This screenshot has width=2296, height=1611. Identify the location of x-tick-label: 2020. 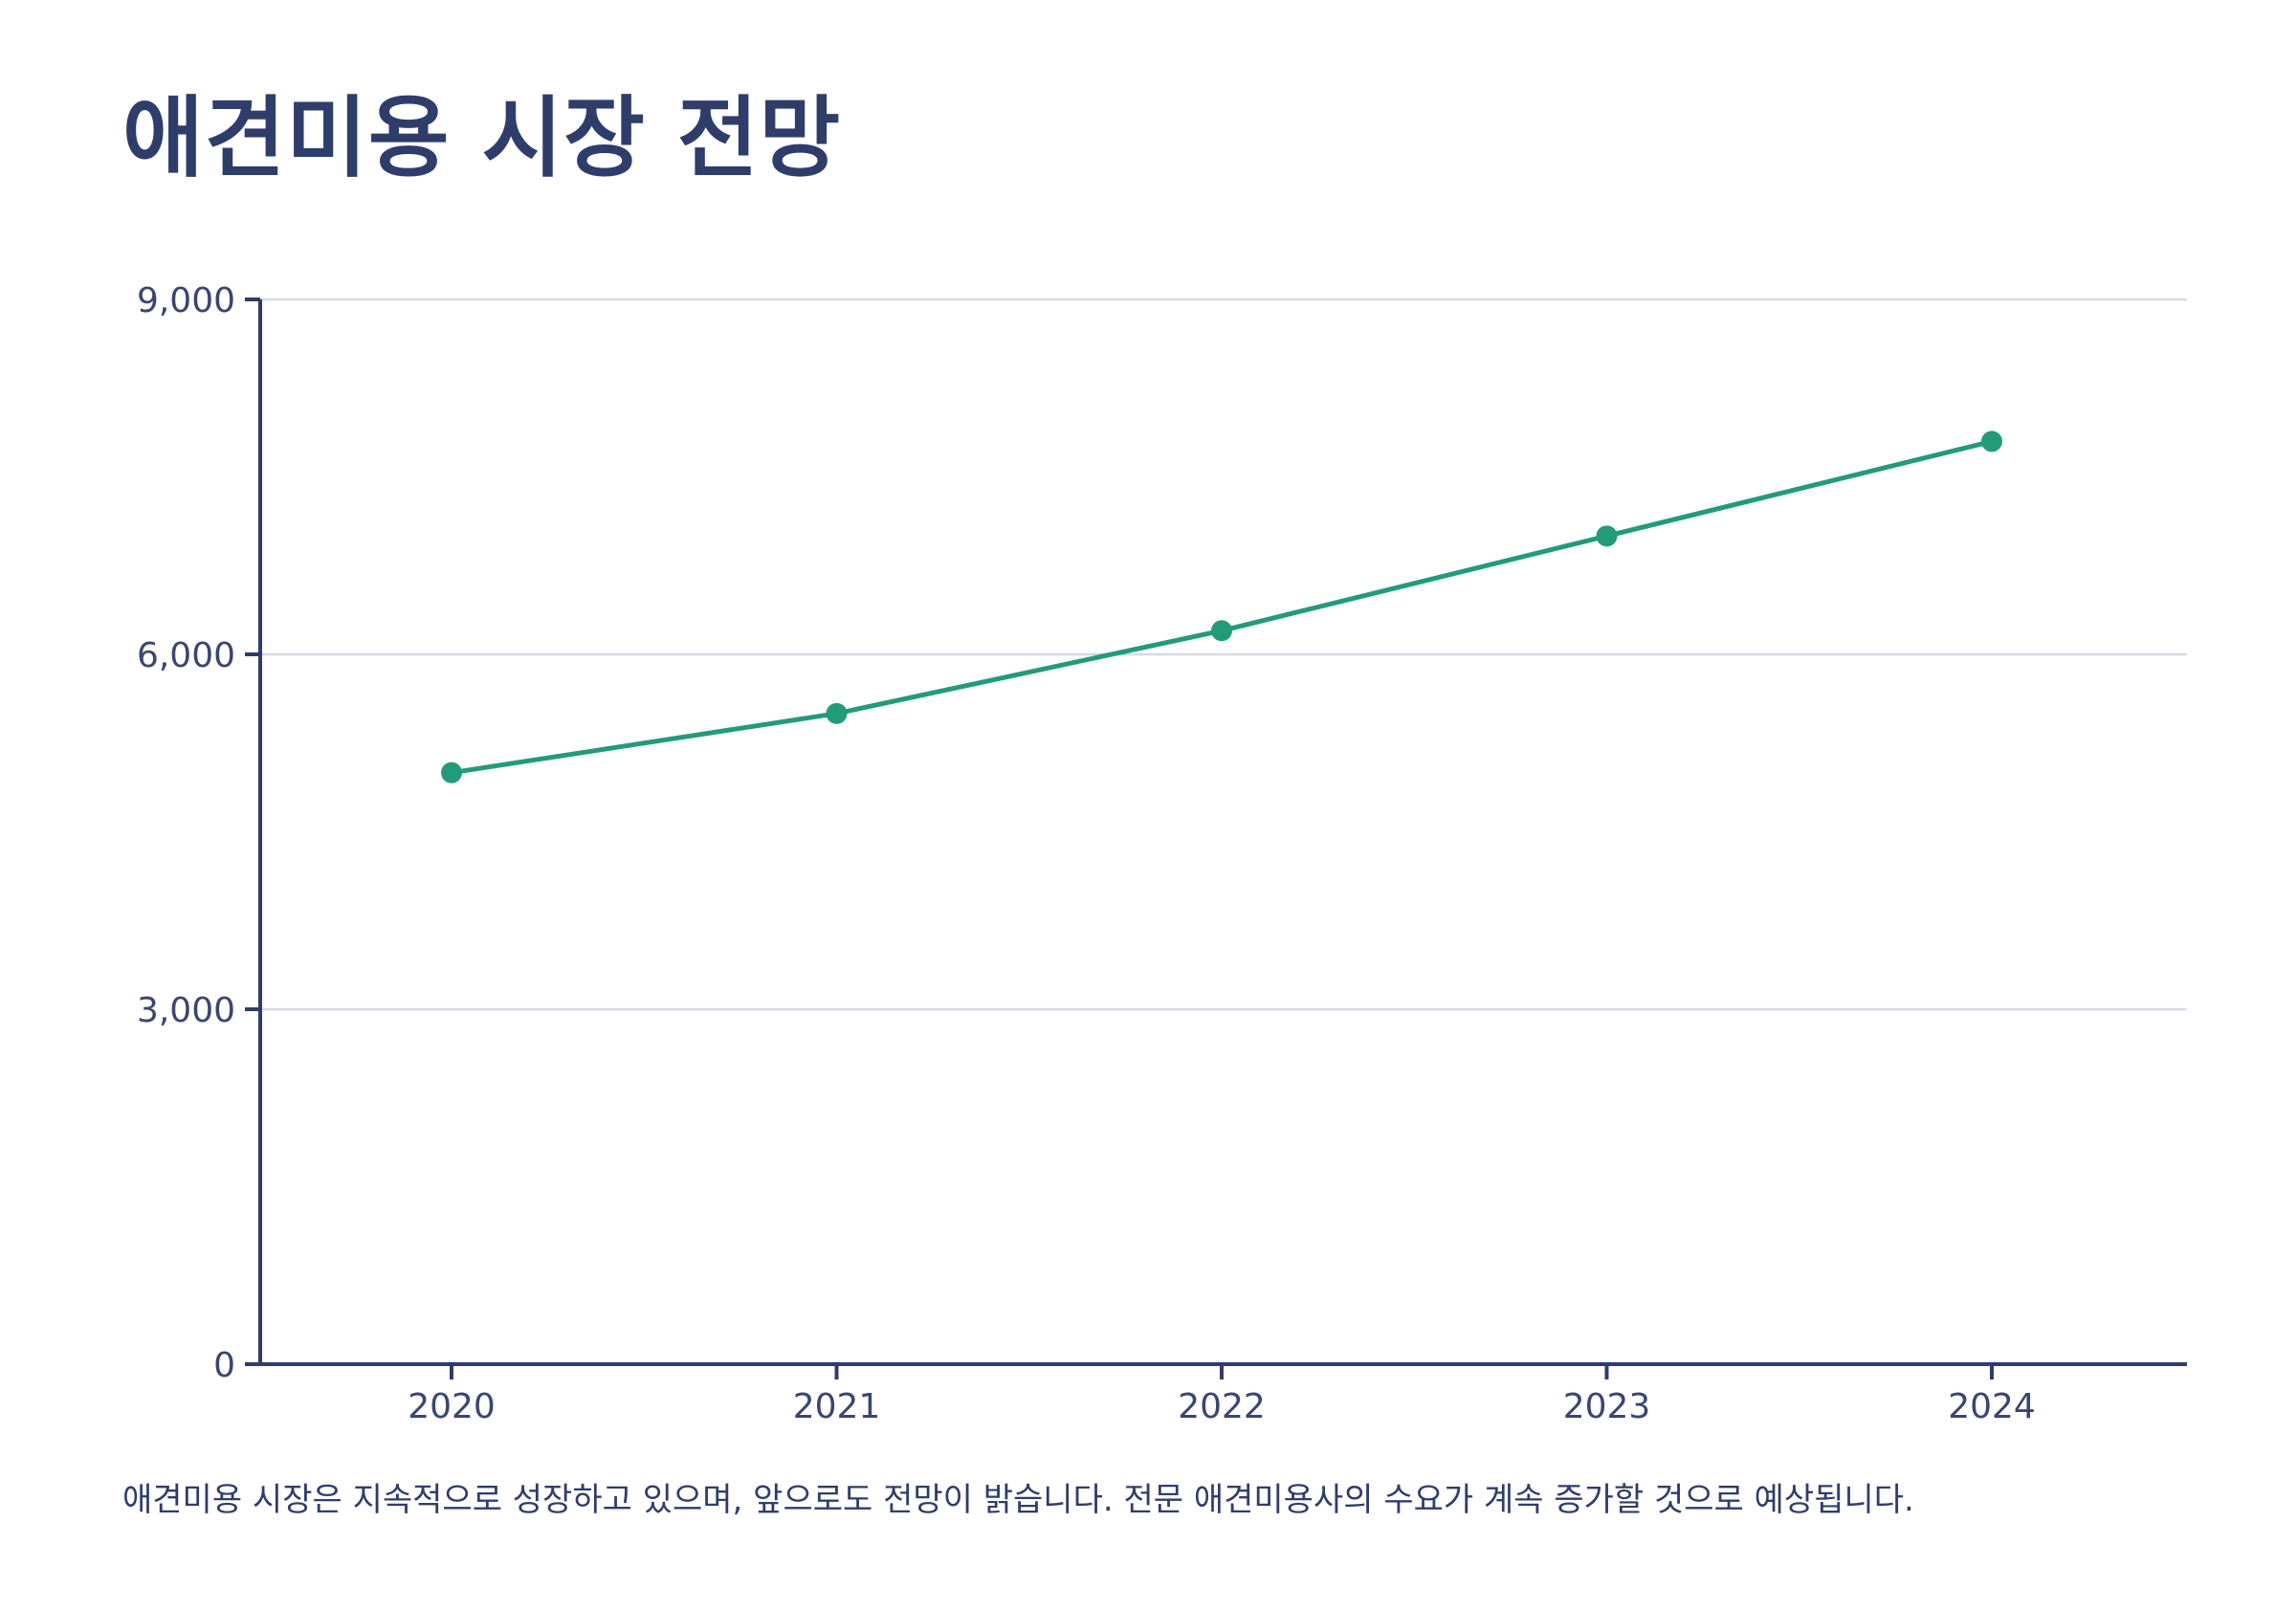
(452, 1406).